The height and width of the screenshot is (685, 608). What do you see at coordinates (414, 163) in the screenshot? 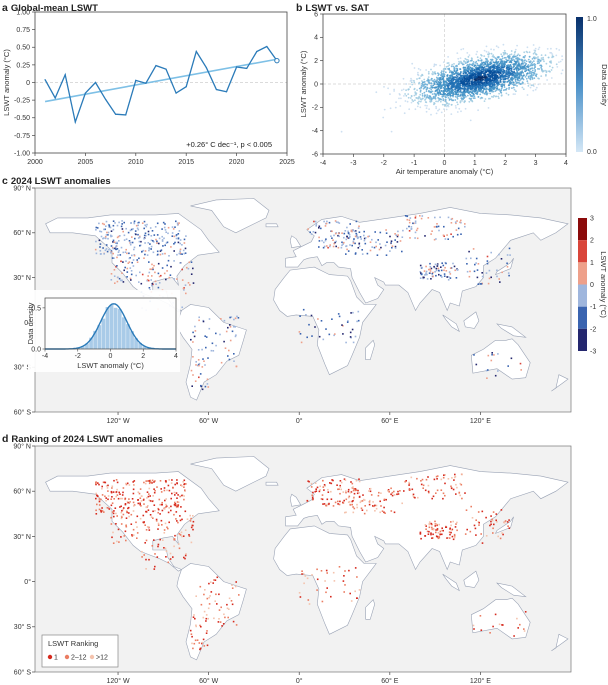
I see `x-tick-label: -1` at bounding box center [414, 163].